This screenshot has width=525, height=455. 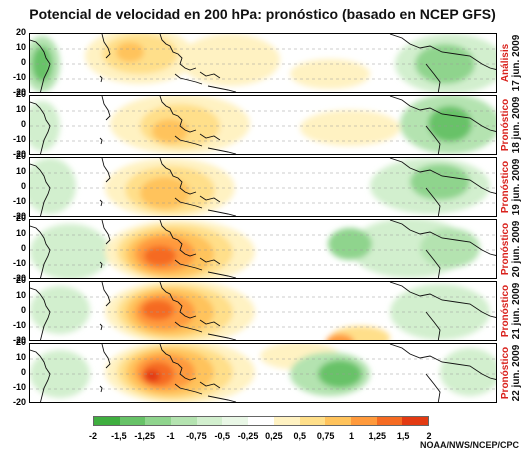 I want to click on panel-date-text: 17 jun. 2009, so click(x=516, y=63).